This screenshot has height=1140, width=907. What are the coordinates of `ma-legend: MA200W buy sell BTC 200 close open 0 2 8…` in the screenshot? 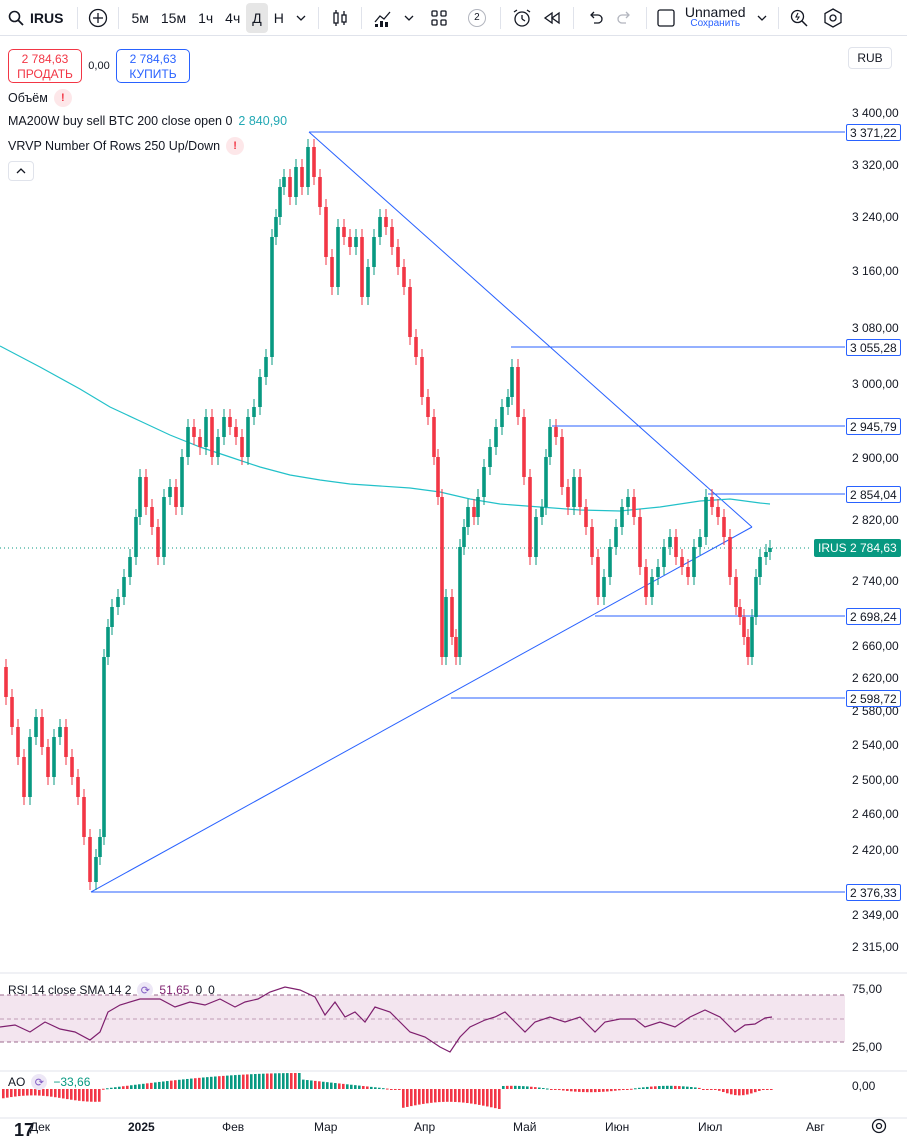 It's located at (147, 121).